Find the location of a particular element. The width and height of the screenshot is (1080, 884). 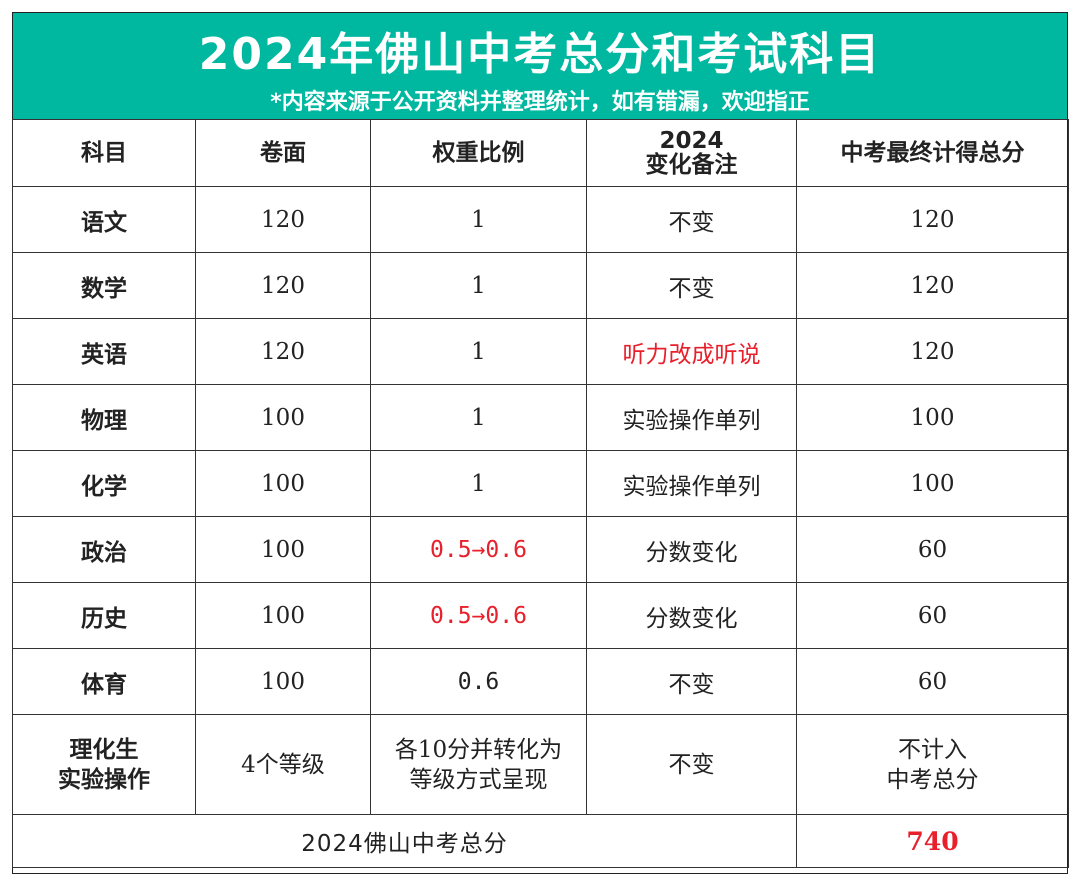

subject-cell: 语文 is located at coordinates (104, 219).